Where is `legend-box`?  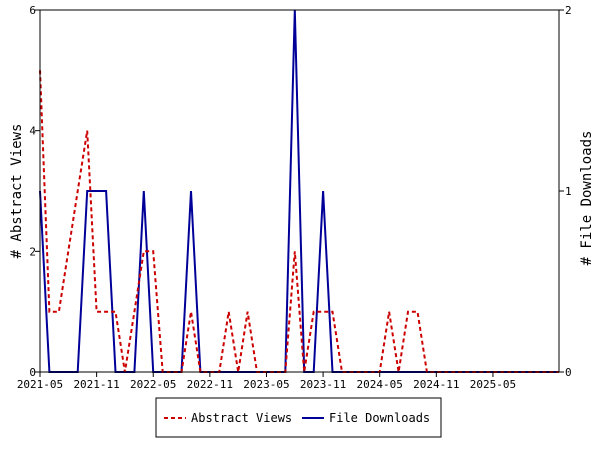 legend-box is located at coordinates (298, 417).